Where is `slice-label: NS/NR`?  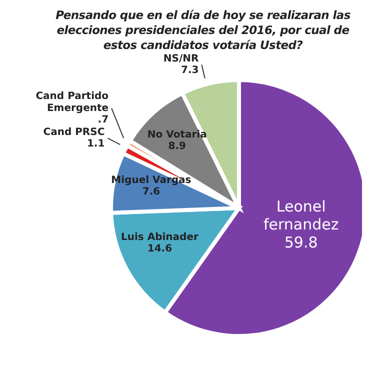
slice-label: NS/NR is located at coordinates (181, 58).